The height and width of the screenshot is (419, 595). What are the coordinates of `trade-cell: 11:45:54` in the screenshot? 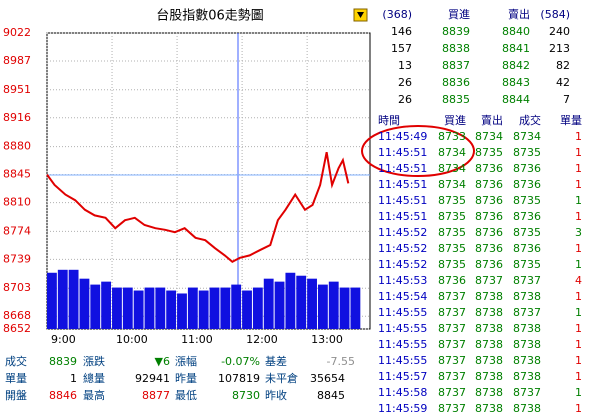 It's located at (402, 296).